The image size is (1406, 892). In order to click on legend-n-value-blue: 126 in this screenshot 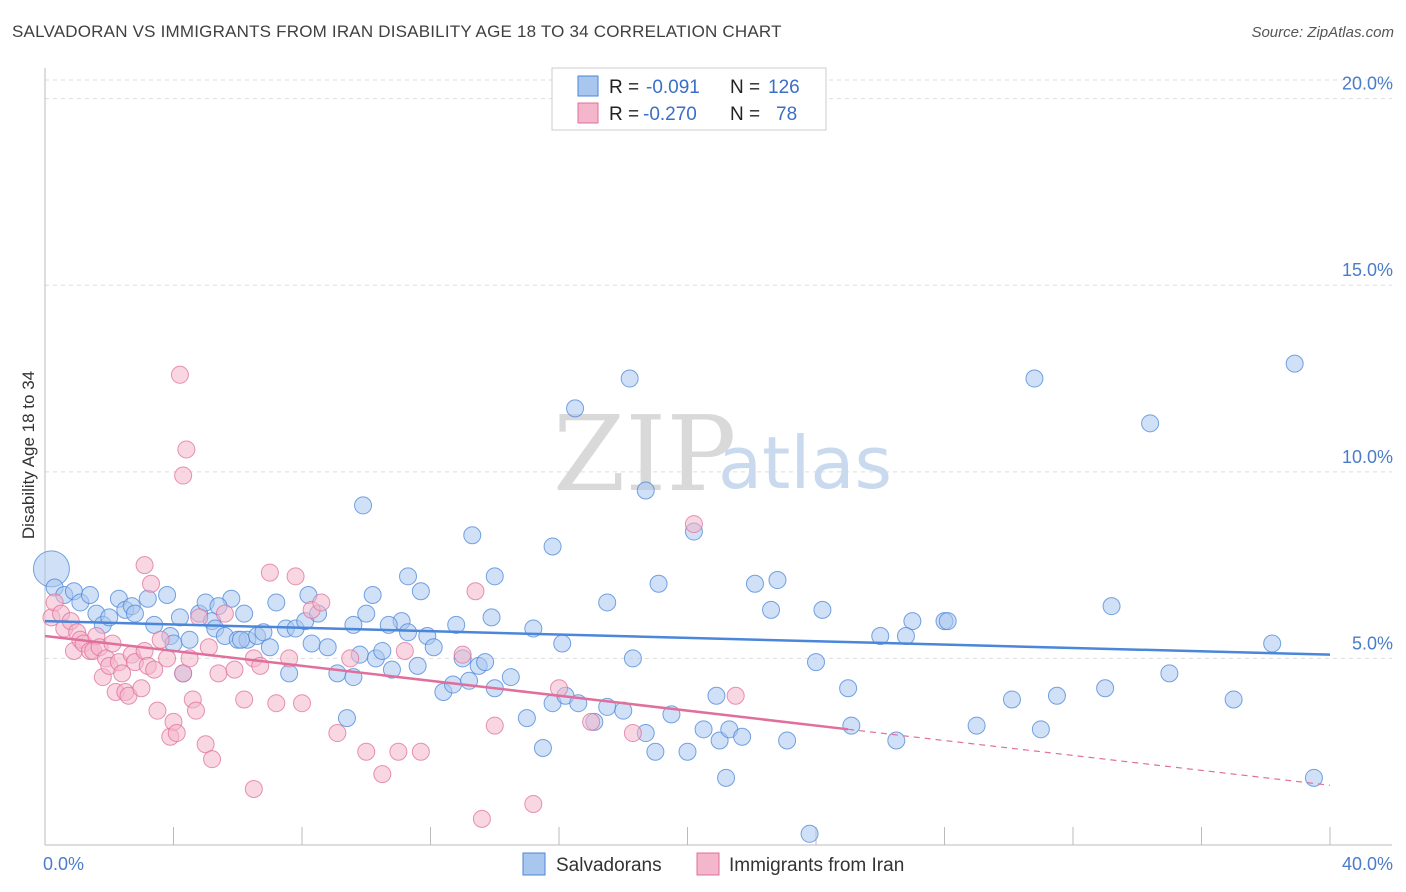, I will do `click(784, 87)`.